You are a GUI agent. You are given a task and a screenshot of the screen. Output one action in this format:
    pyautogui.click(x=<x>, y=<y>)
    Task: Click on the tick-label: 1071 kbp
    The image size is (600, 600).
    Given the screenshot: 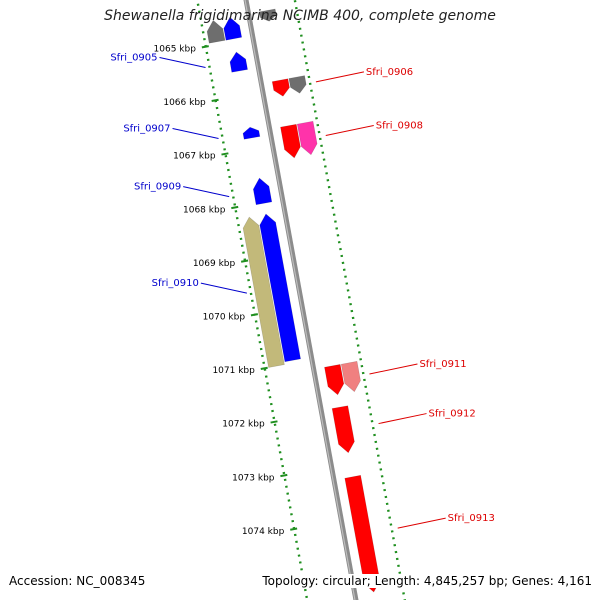 What is the action you would take?
    pyautogui.click(x=233, y=371)
    